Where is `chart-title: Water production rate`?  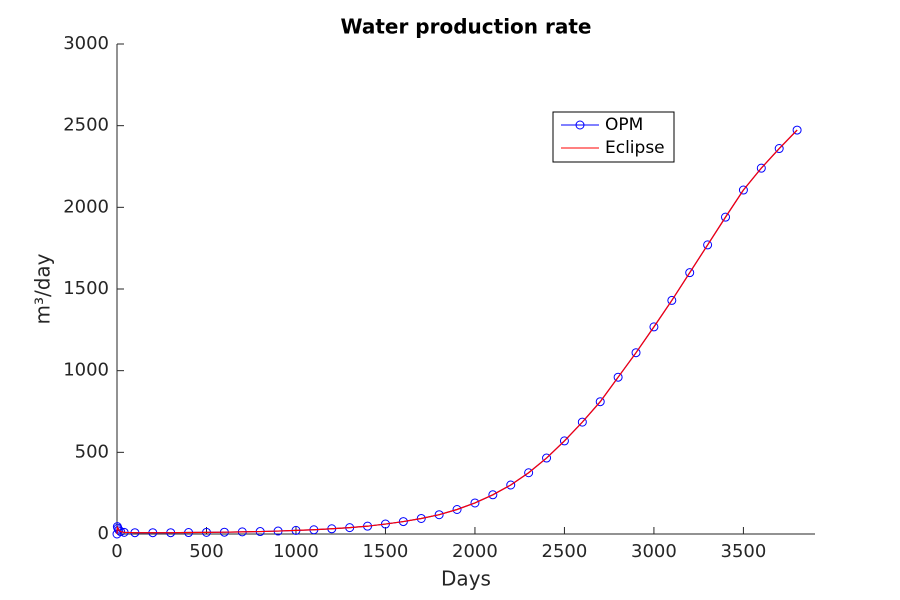
chart-title: Water production rate is located at coordinates (466, 27).